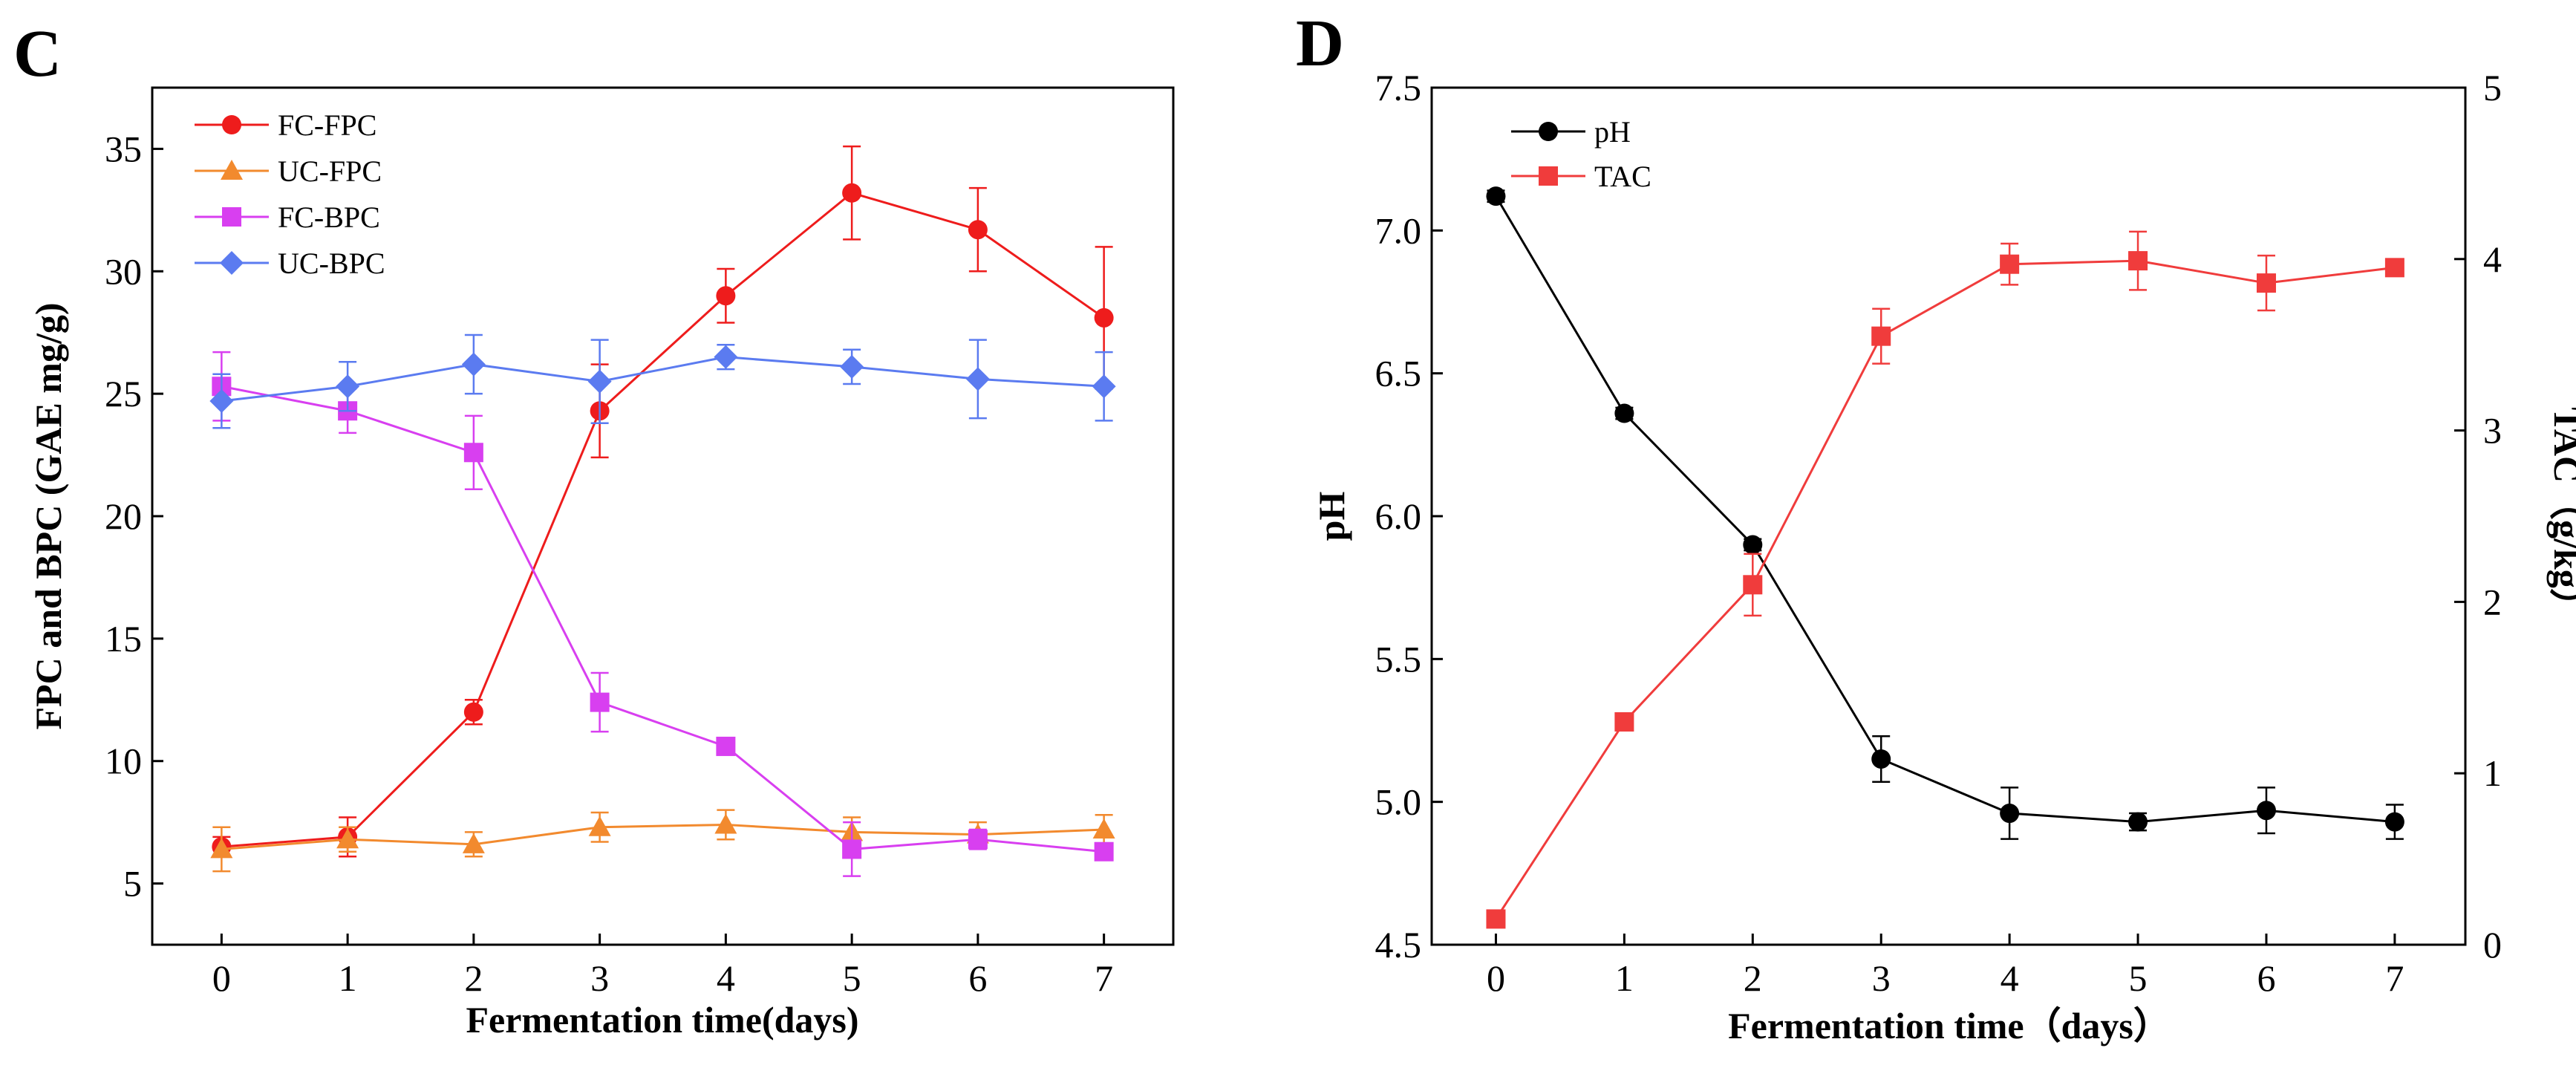 This screenshot has height=1068, width=2576. I want to click on legend-d: pH TAC, so click(1581, 154).